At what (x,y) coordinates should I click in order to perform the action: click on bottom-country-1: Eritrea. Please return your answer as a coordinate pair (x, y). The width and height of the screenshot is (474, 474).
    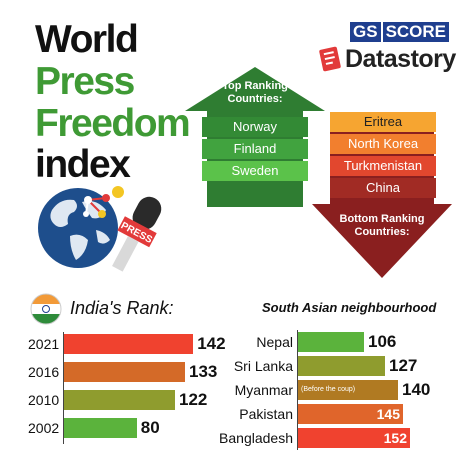
    Looking at the image, I should click on (383, 122).